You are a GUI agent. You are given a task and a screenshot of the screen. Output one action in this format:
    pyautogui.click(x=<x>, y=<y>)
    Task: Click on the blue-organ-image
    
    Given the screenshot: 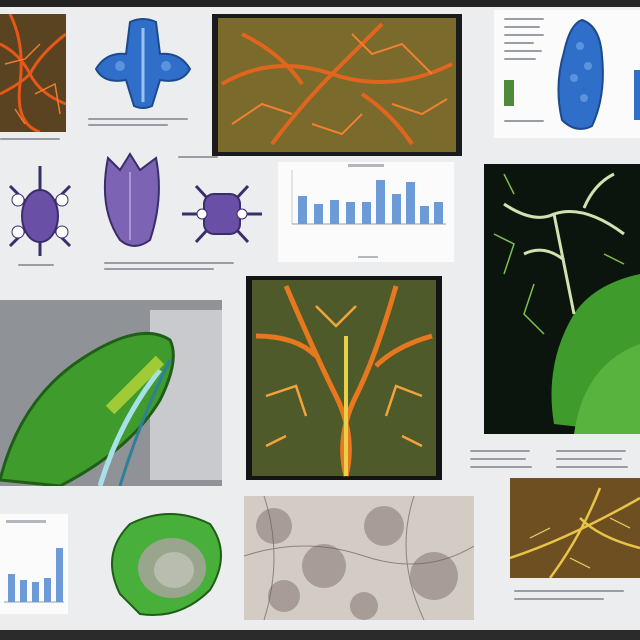 What is the action you would take?
    pyautogui.click(x=143, y=64)
    